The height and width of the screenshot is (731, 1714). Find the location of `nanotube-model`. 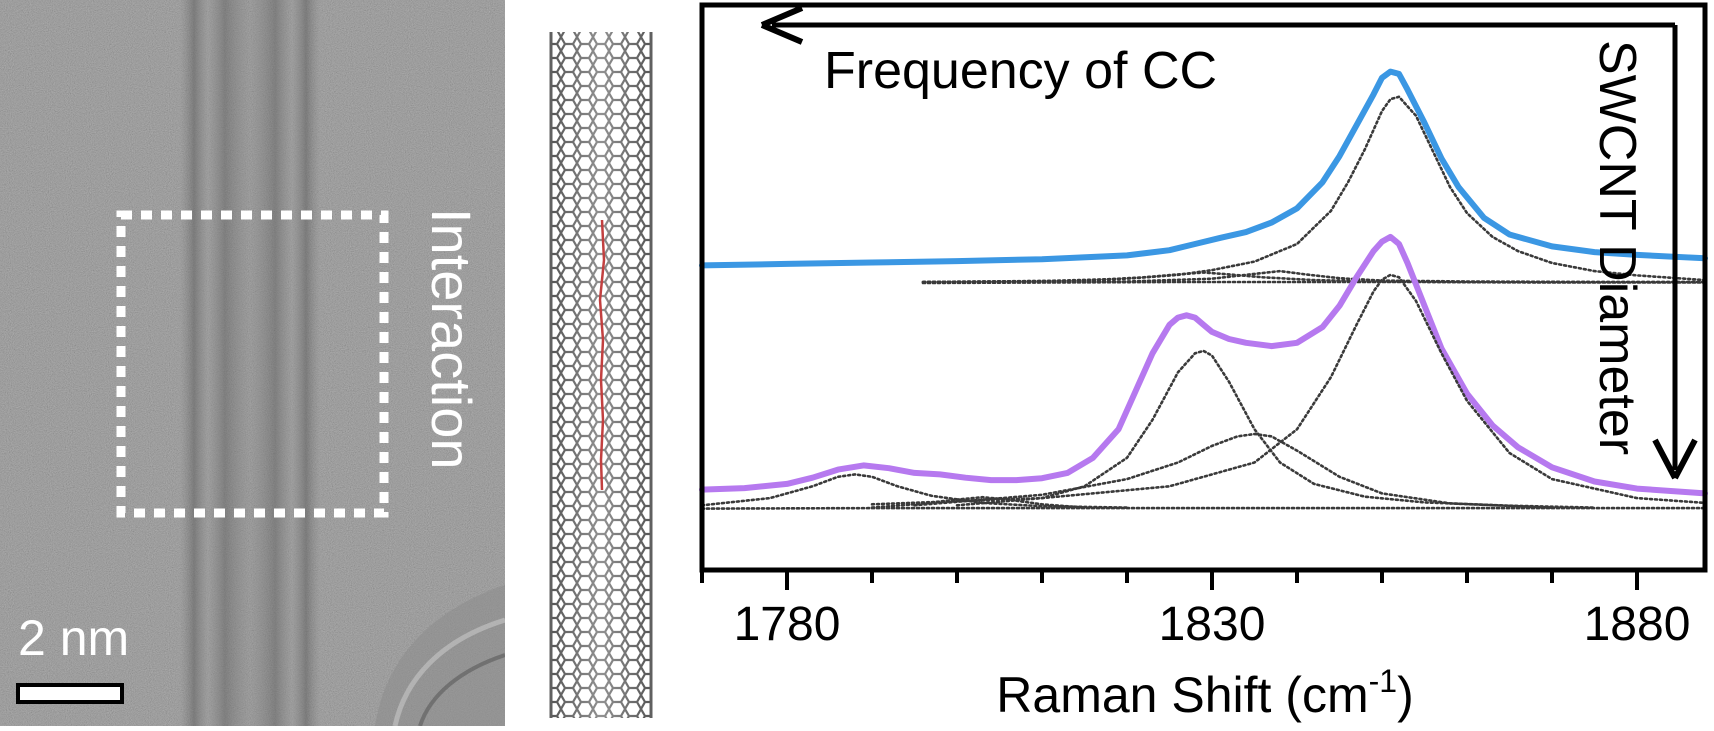

nanotube-model is located at coordinates (601, 375).